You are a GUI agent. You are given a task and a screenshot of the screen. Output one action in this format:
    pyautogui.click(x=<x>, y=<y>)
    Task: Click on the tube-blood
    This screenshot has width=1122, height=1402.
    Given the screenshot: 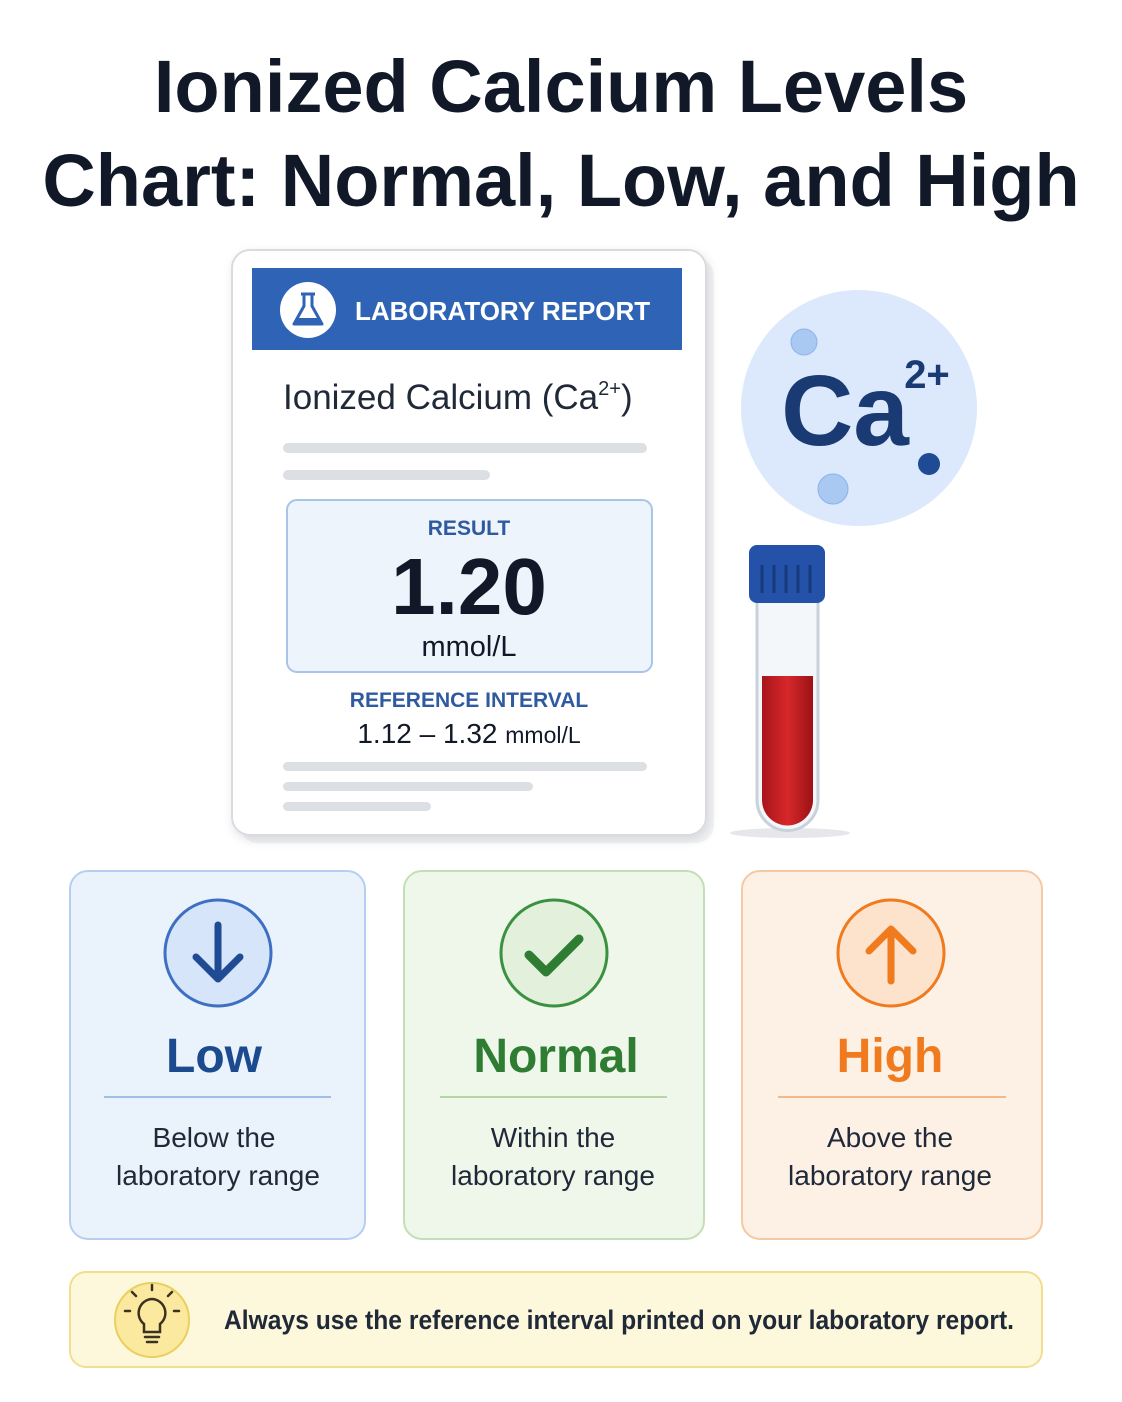 What is the action you would take?
    pyautogui.click(x=787, y=751)
    